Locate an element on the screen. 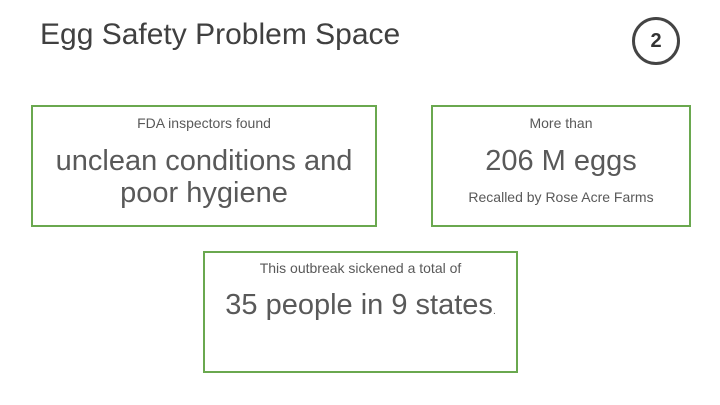  outbreak-trailing-period: . is located at coordinates (494, 311).